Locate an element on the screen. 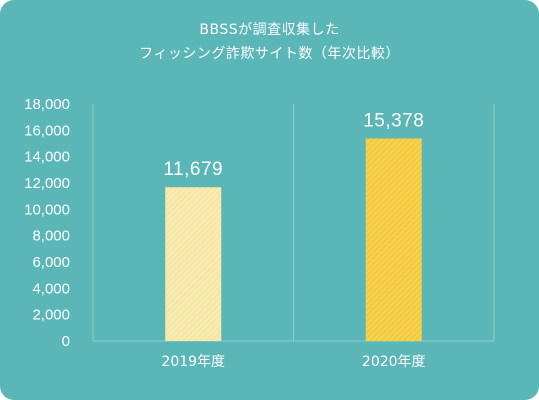 The height and width of the screenshot is (400, 539). y-tick-label: 14,000 is located at coordinates (47, 157).